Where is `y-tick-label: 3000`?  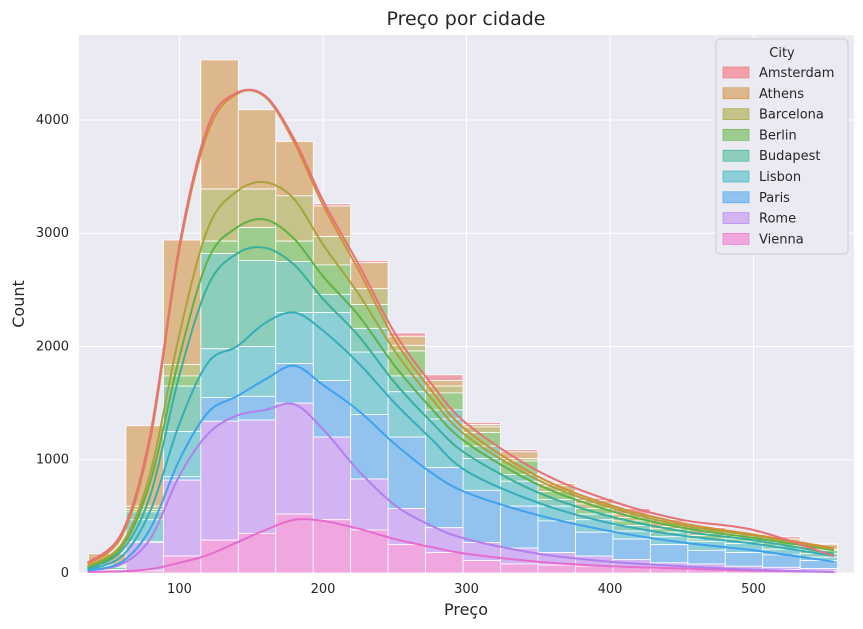 y-tick-label: 3000 is located at coordinates (52, 233).